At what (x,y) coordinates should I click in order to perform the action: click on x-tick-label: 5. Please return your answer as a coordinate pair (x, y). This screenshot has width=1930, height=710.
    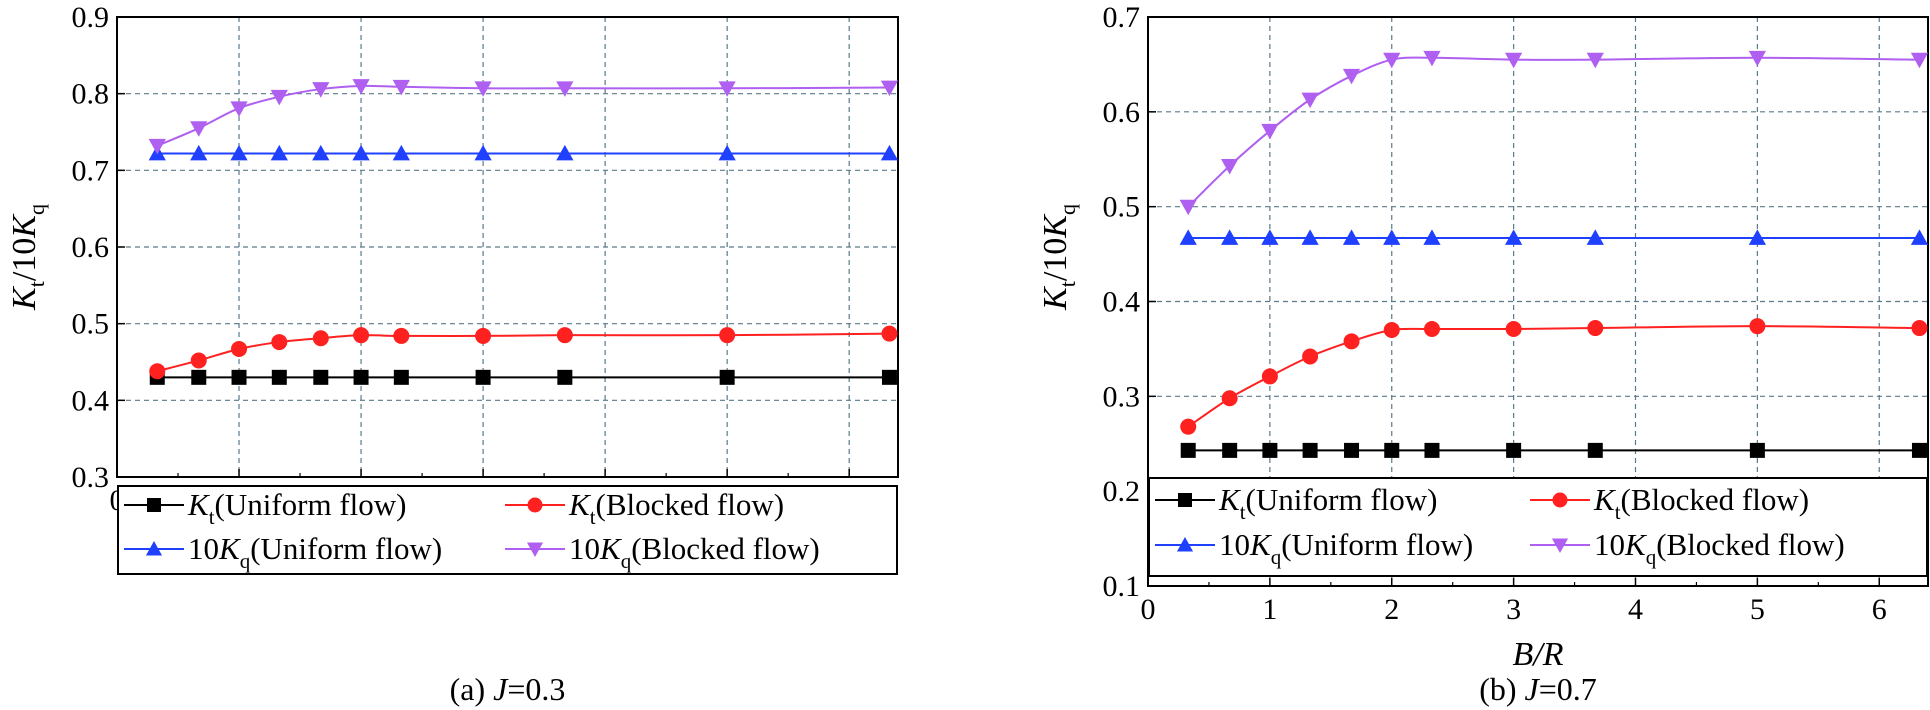
    Looking at the image, I should click on (1757, 609).